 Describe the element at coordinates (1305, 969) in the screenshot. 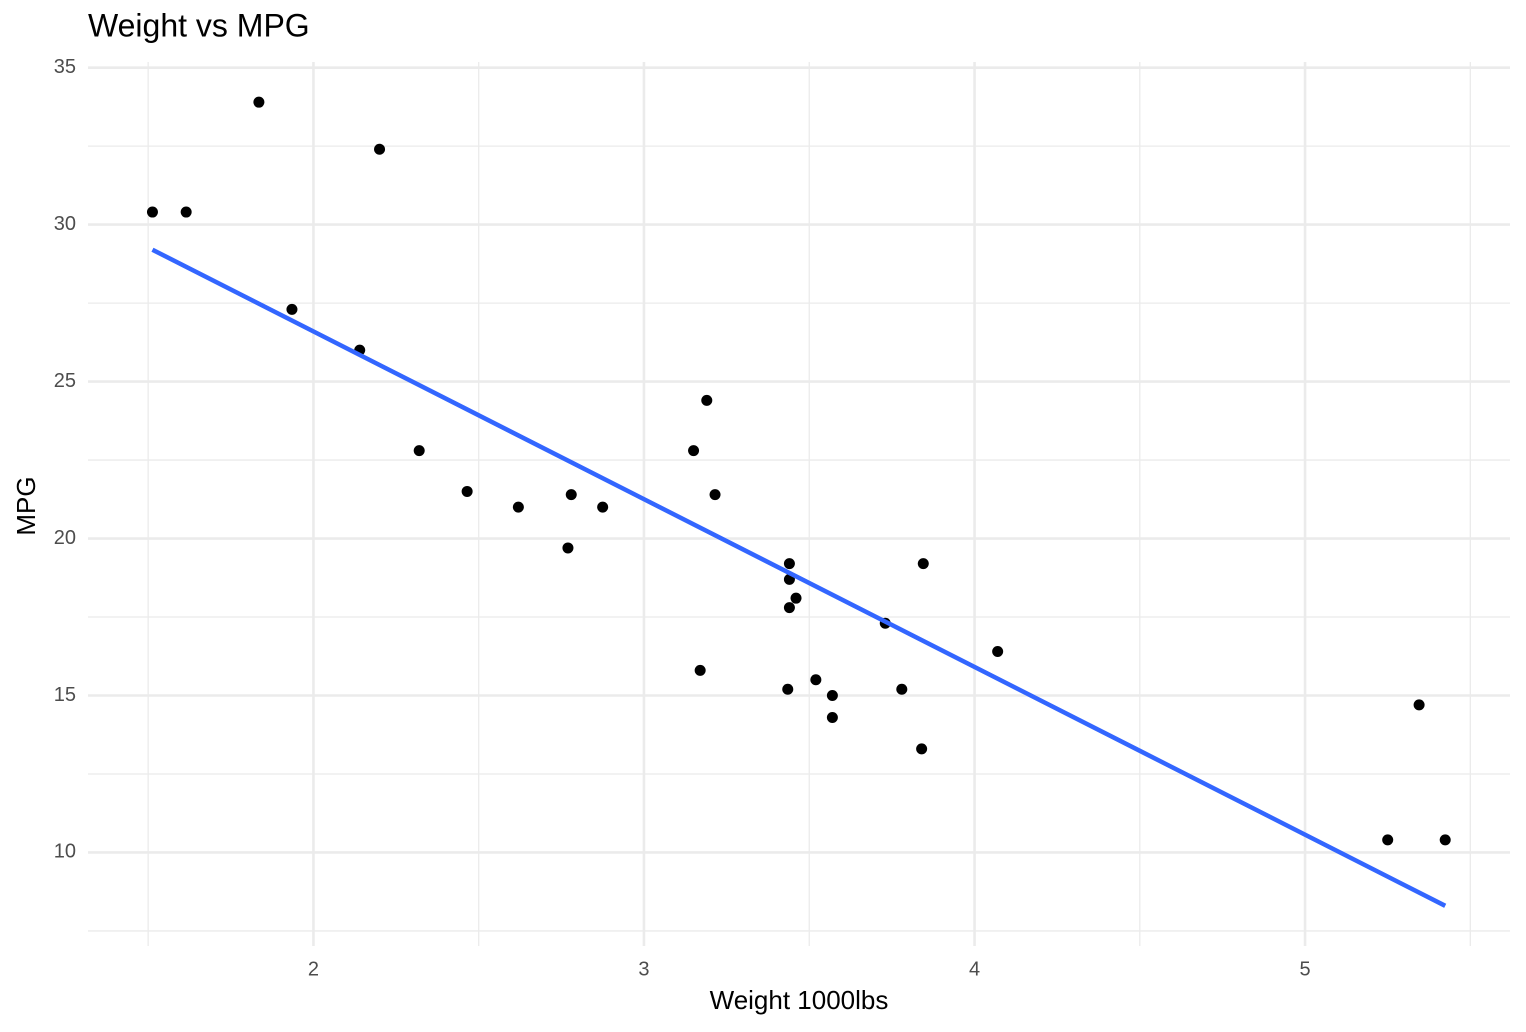

I see `x-tick-label: 5` at that location.